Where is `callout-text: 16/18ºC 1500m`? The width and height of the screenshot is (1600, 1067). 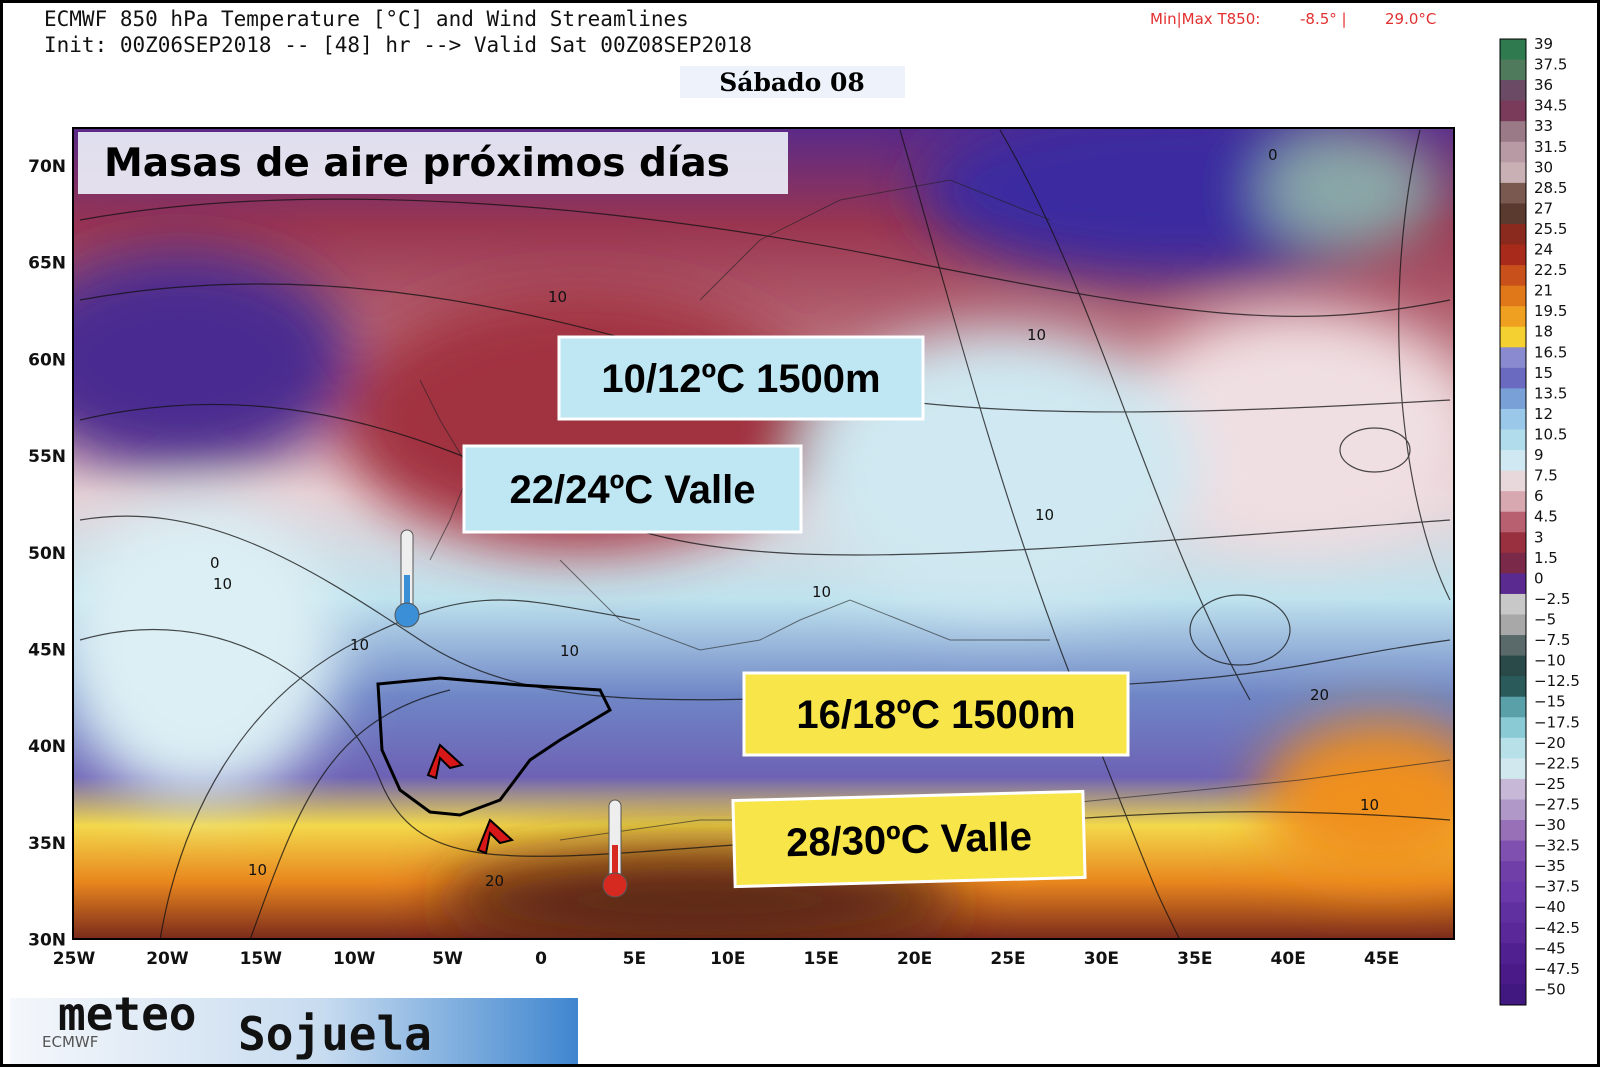 callout-text: 16/18ºC 1500m is located at coordinates (935, 715).